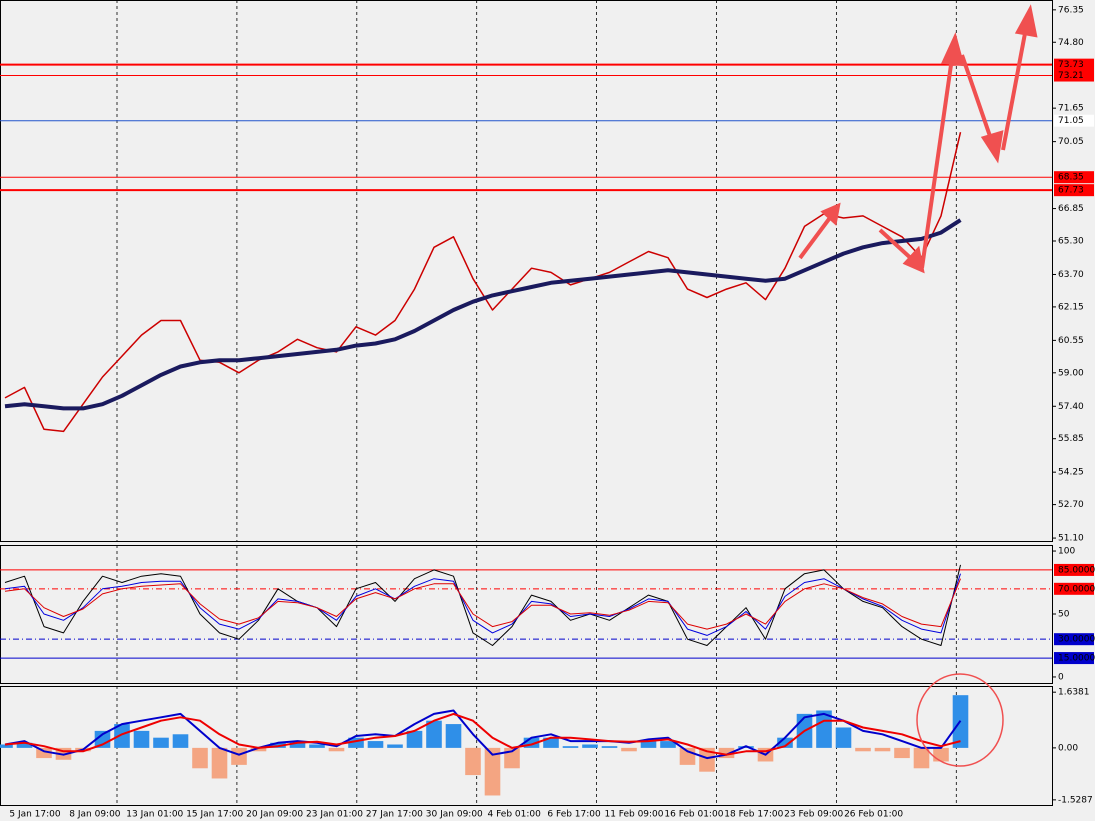 The width and height of the screenshot is (1095, 821). Describe the element at coordinates (334, 815) in the screenshot. I see `x-tick-label: 23 Jan 01:00` at that location.